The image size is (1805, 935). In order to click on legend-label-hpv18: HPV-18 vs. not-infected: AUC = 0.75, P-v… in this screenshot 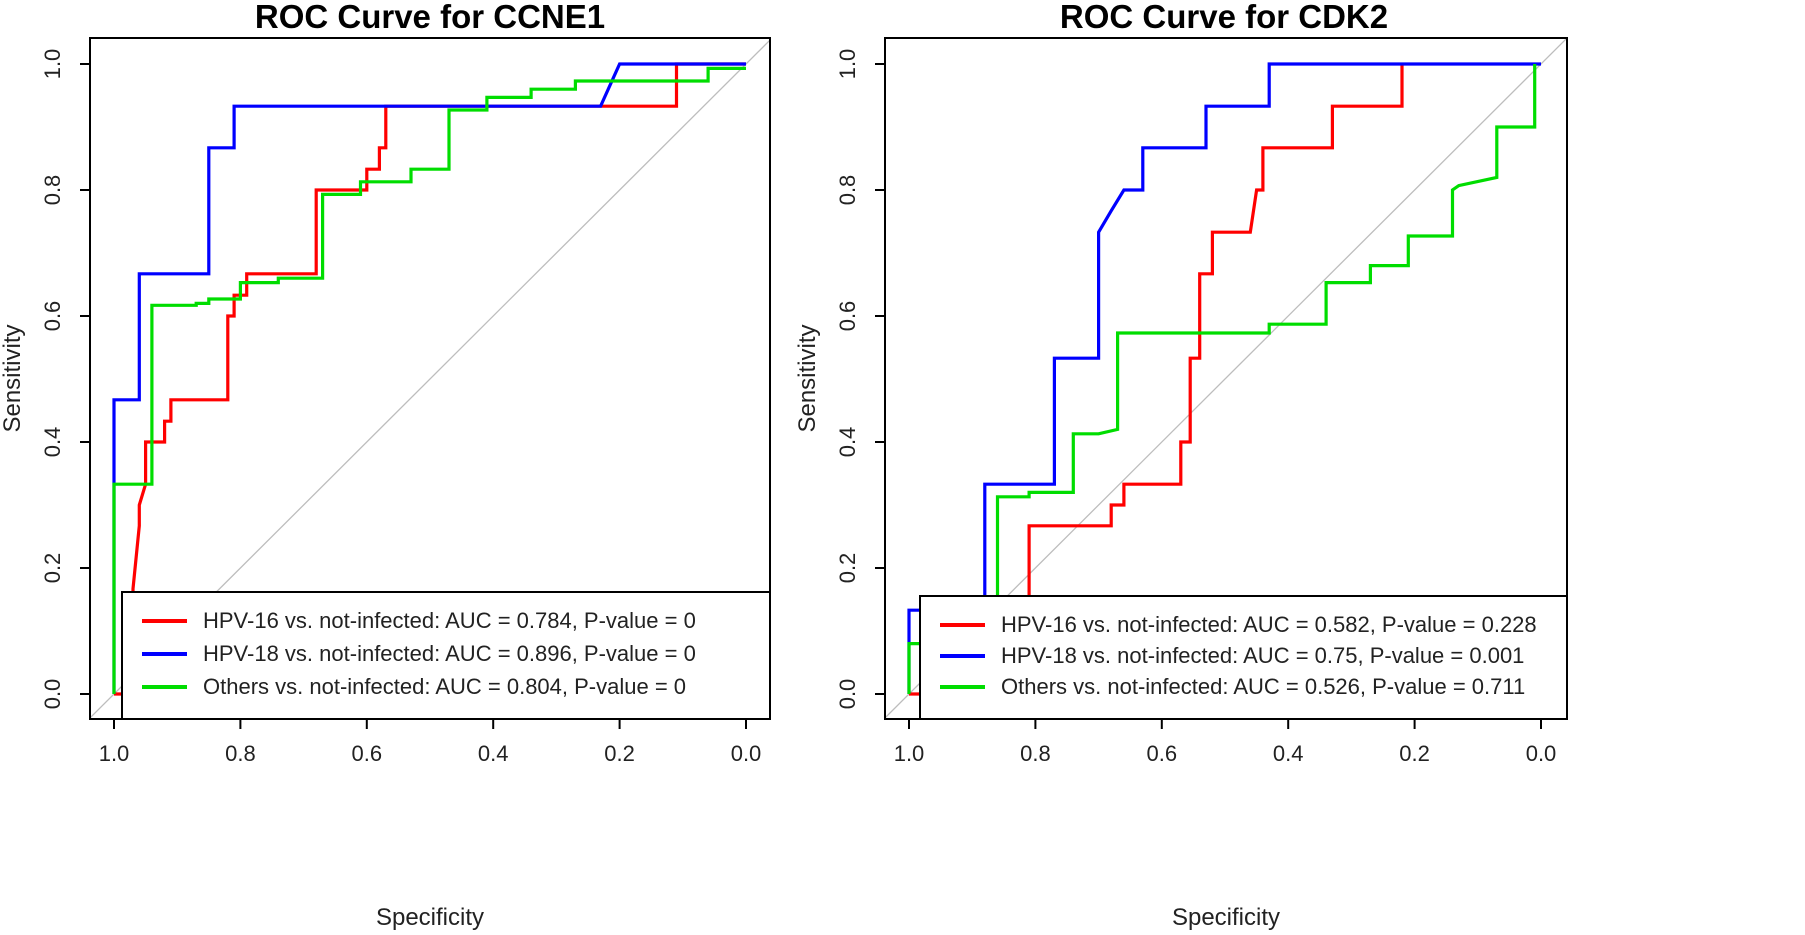, I will do `click(1262, 655)`.